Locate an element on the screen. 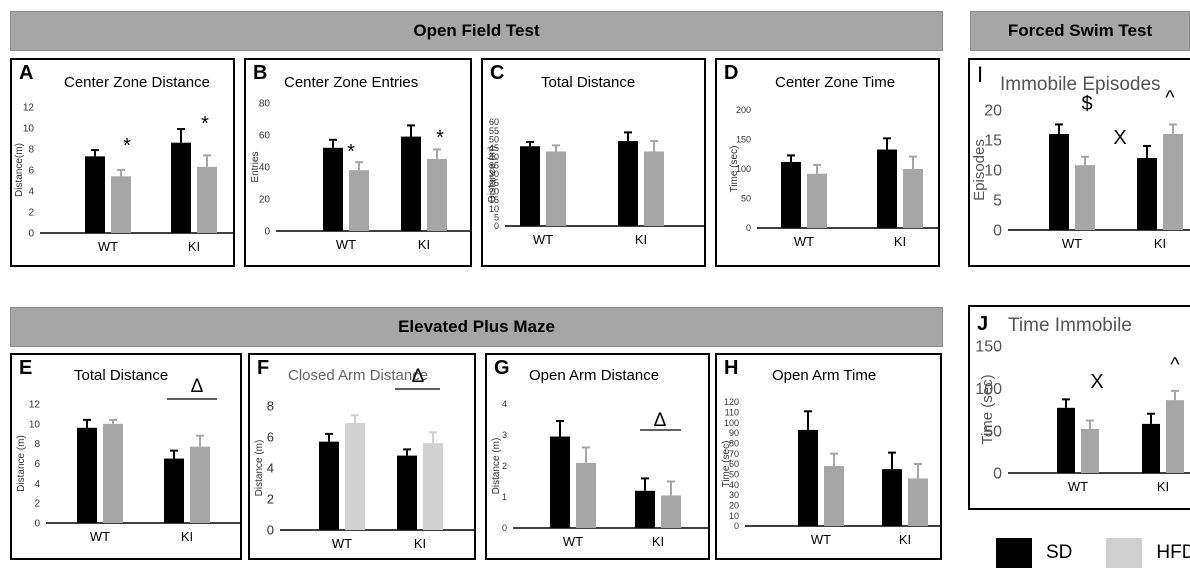 This screenshot has height=575, width=1190. y-axis-label: Distance(m) is located at coordinates (19, 170).